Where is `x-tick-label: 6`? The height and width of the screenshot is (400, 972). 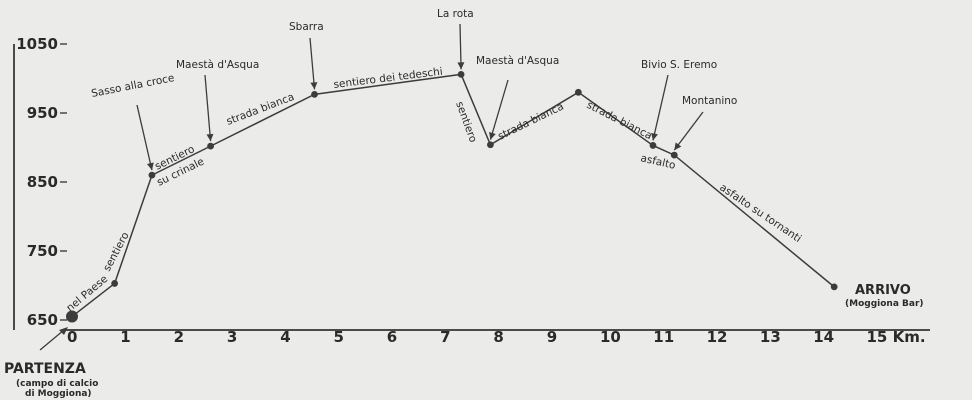 x-tick-label: 6 is located at coordinates (392, 337).